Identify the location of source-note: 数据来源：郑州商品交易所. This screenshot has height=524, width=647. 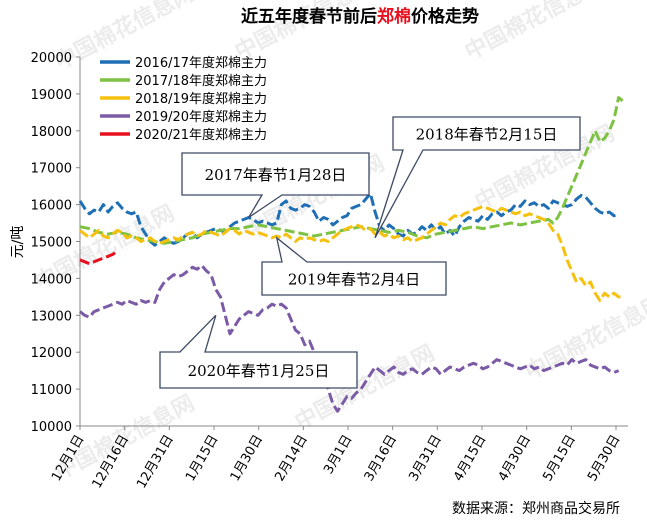
(536, 508).